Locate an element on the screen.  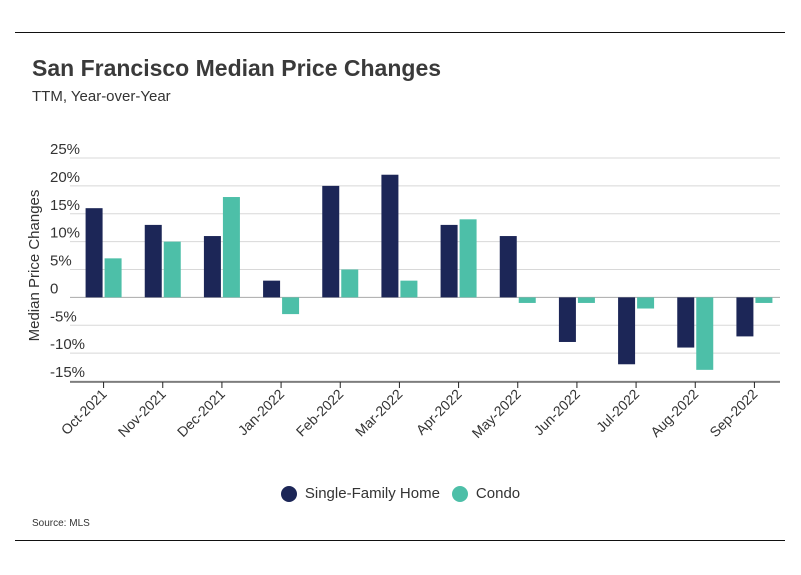
y-tick-label: -5% is located at coordinates (63, 316).